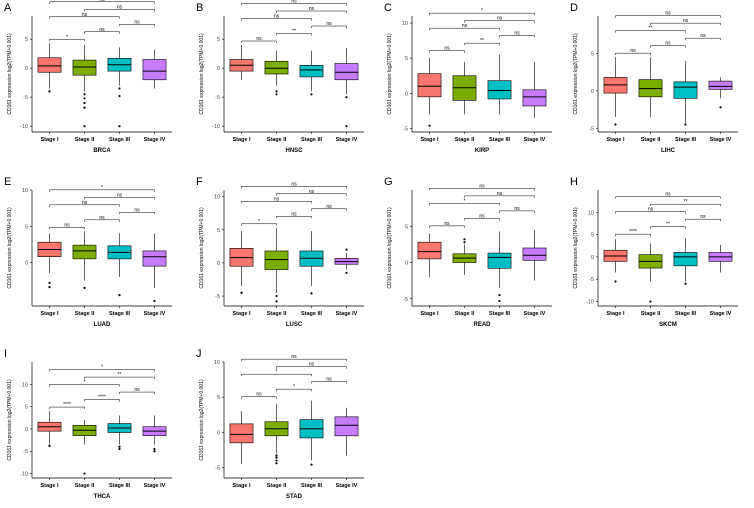 The image size is (754, 508). I want to click on x-axis-label: BRCA, so click(102, 151).